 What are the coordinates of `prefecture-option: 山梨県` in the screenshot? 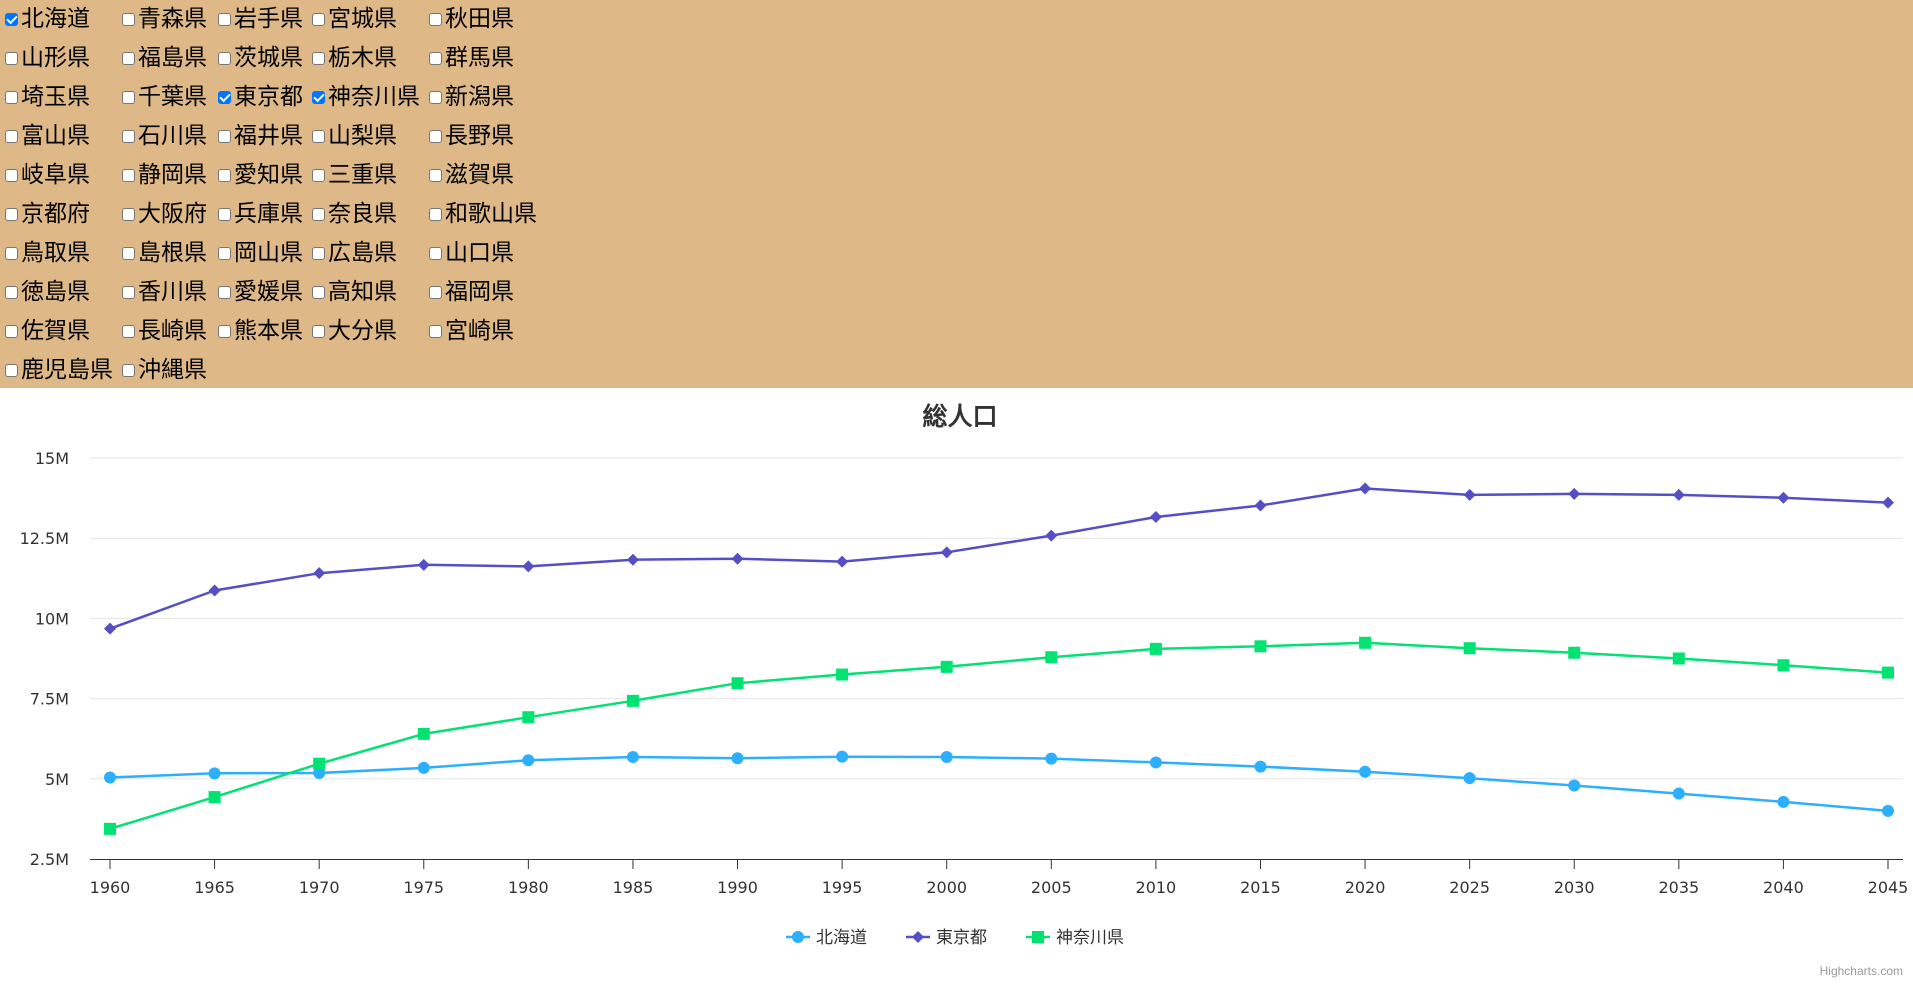 It's located at (352, 136).